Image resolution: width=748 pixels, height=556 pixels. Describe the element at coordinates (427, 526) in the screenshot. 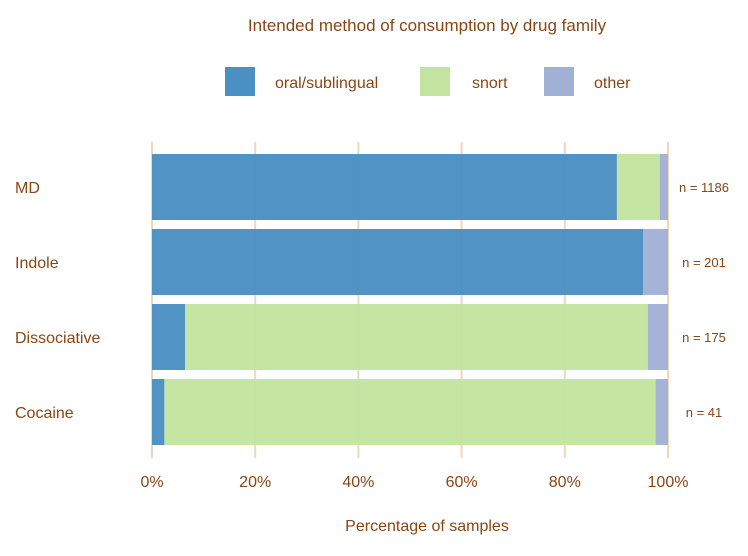

I see `x-axis-label: Percentage of samples` at that location.